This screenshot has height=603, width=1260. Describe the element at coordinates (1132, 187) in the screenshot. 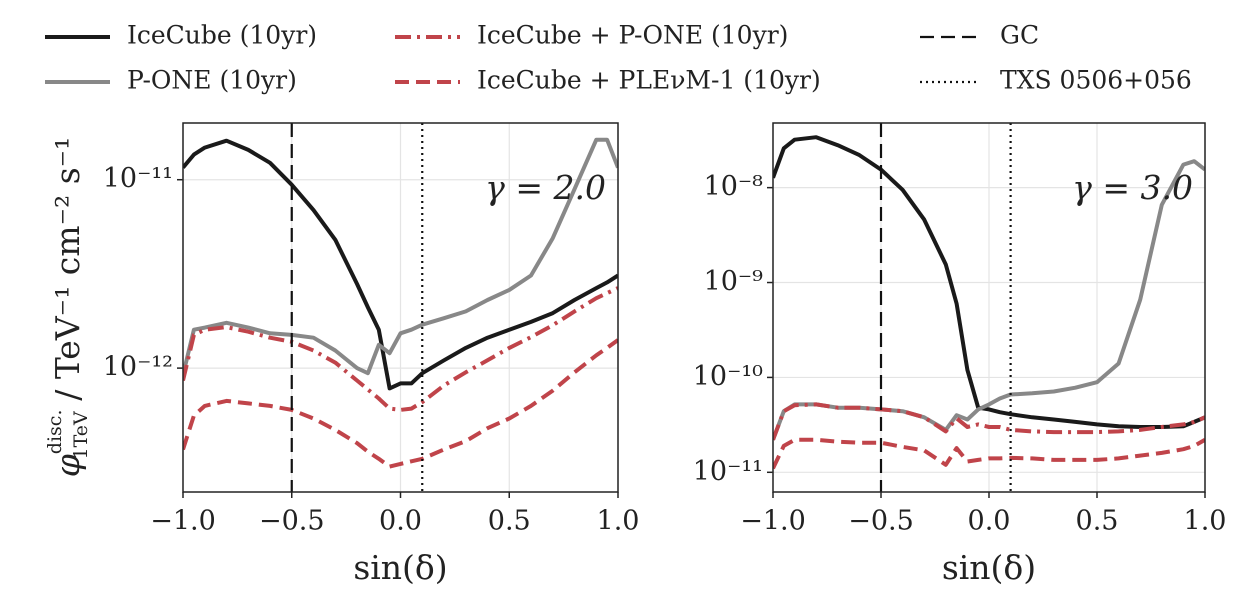

I see `annotation: γ = 3.0` at that location.